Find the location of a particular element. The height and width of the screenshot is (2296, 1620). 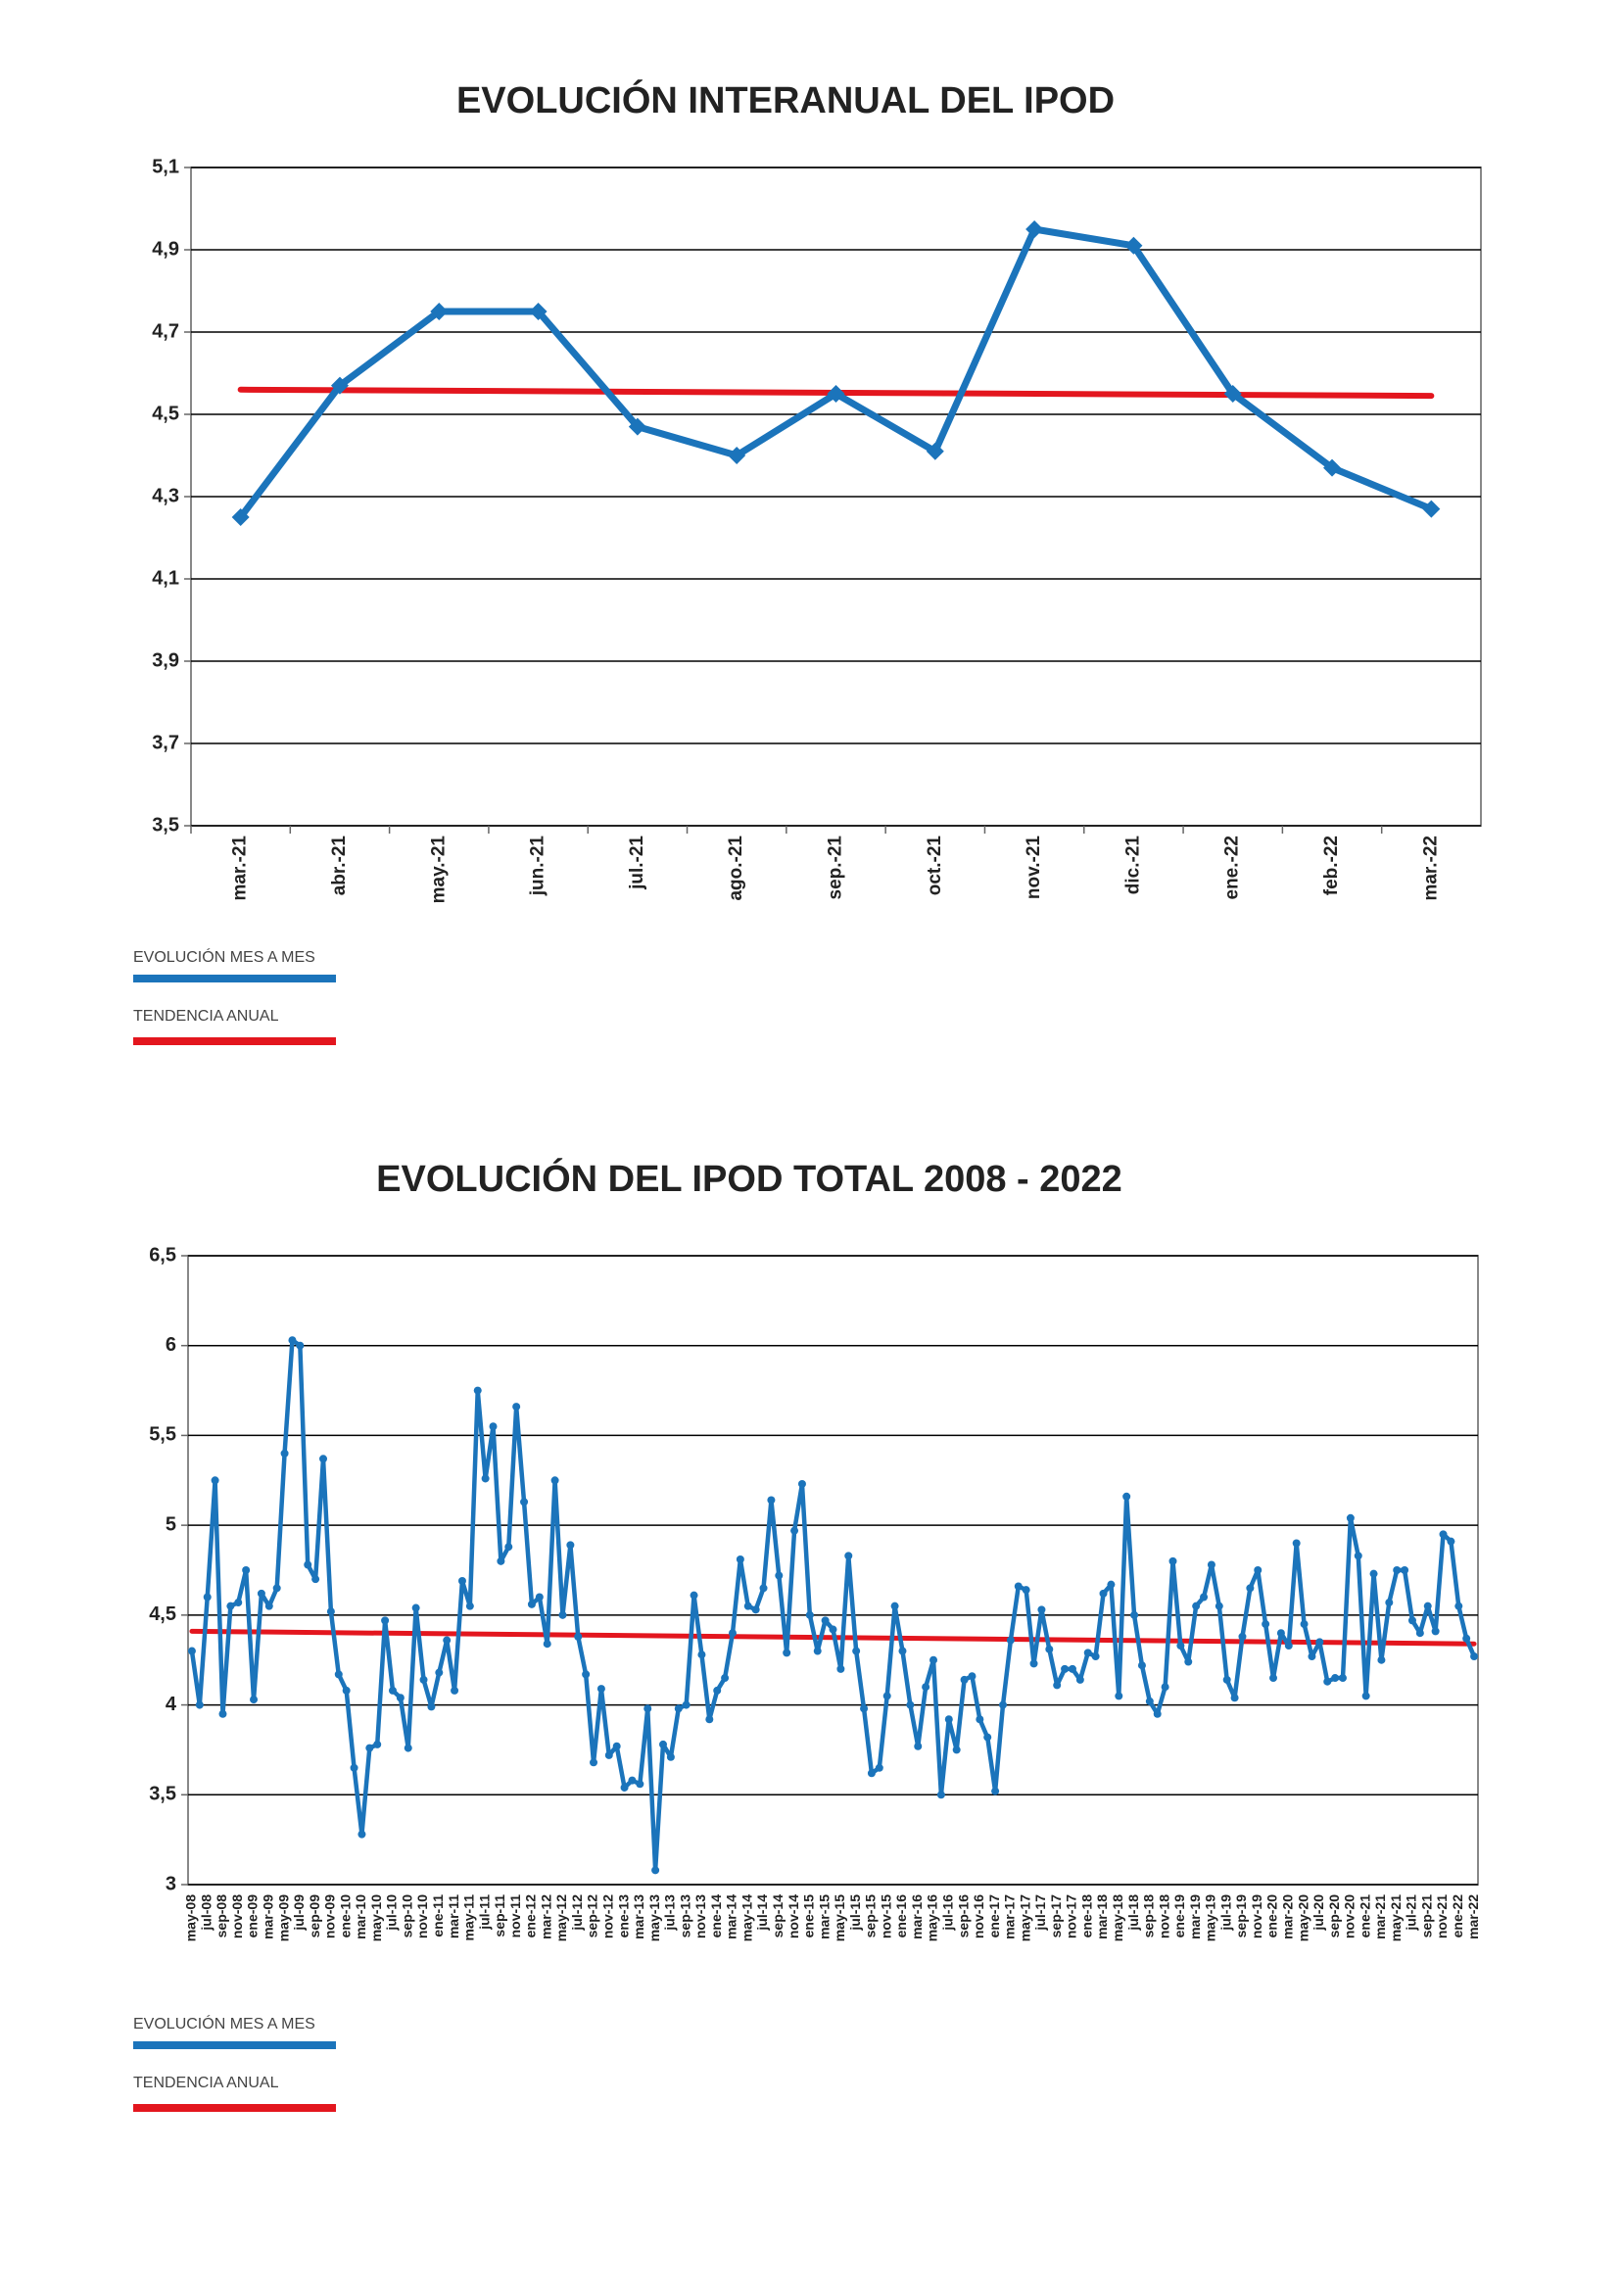

x-tick-label: jul-18 is located at coordinates (1133, 1913).